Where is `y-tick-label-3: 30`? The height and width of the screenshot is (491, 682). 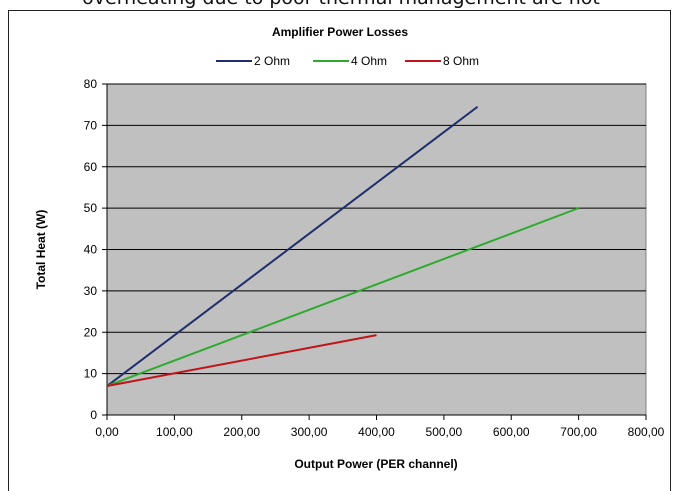
y-tick-label-3: 30 is located at coordinates (91, 291).